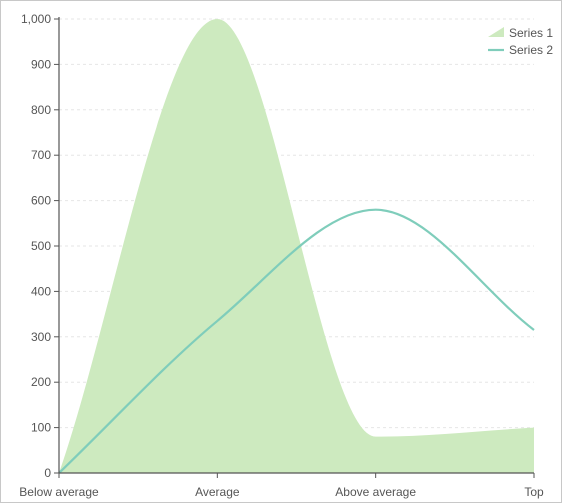 The image size is (562, 504). I want to click on y-tick-label: 600, so click(41, 201).